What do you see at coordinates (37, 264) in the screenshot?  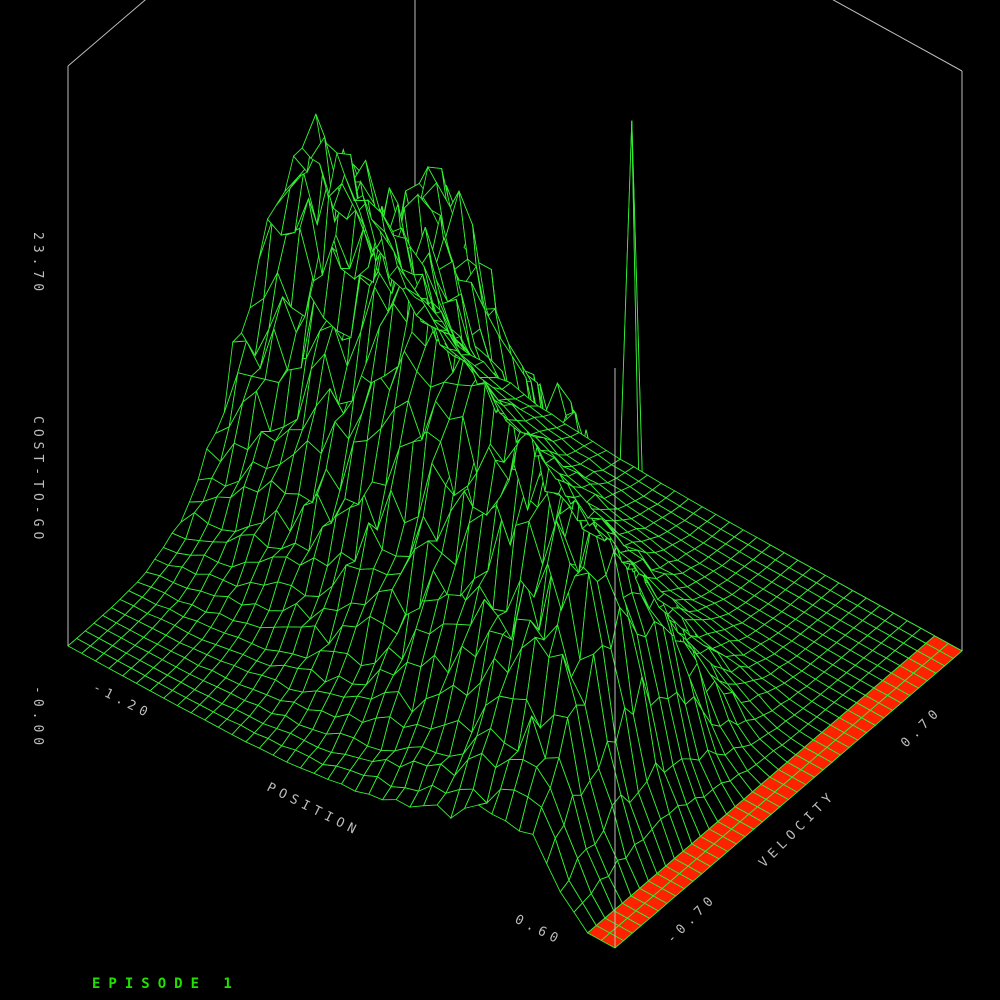 I see `z-tick-max: 23.70` at bounding box center [37, 264].